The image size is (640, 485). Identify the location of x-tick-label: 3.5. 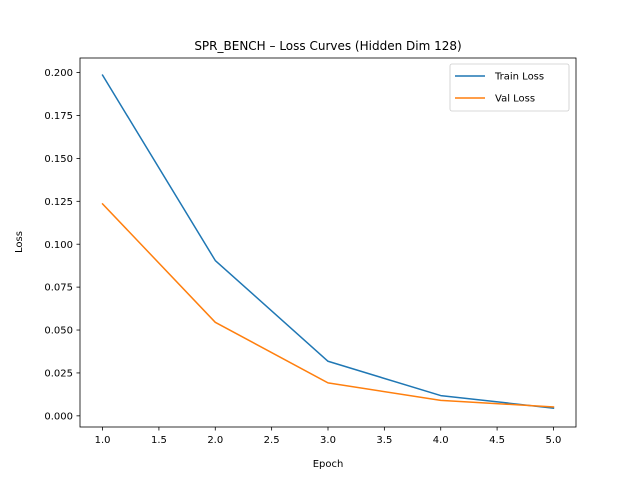
(384, 440).